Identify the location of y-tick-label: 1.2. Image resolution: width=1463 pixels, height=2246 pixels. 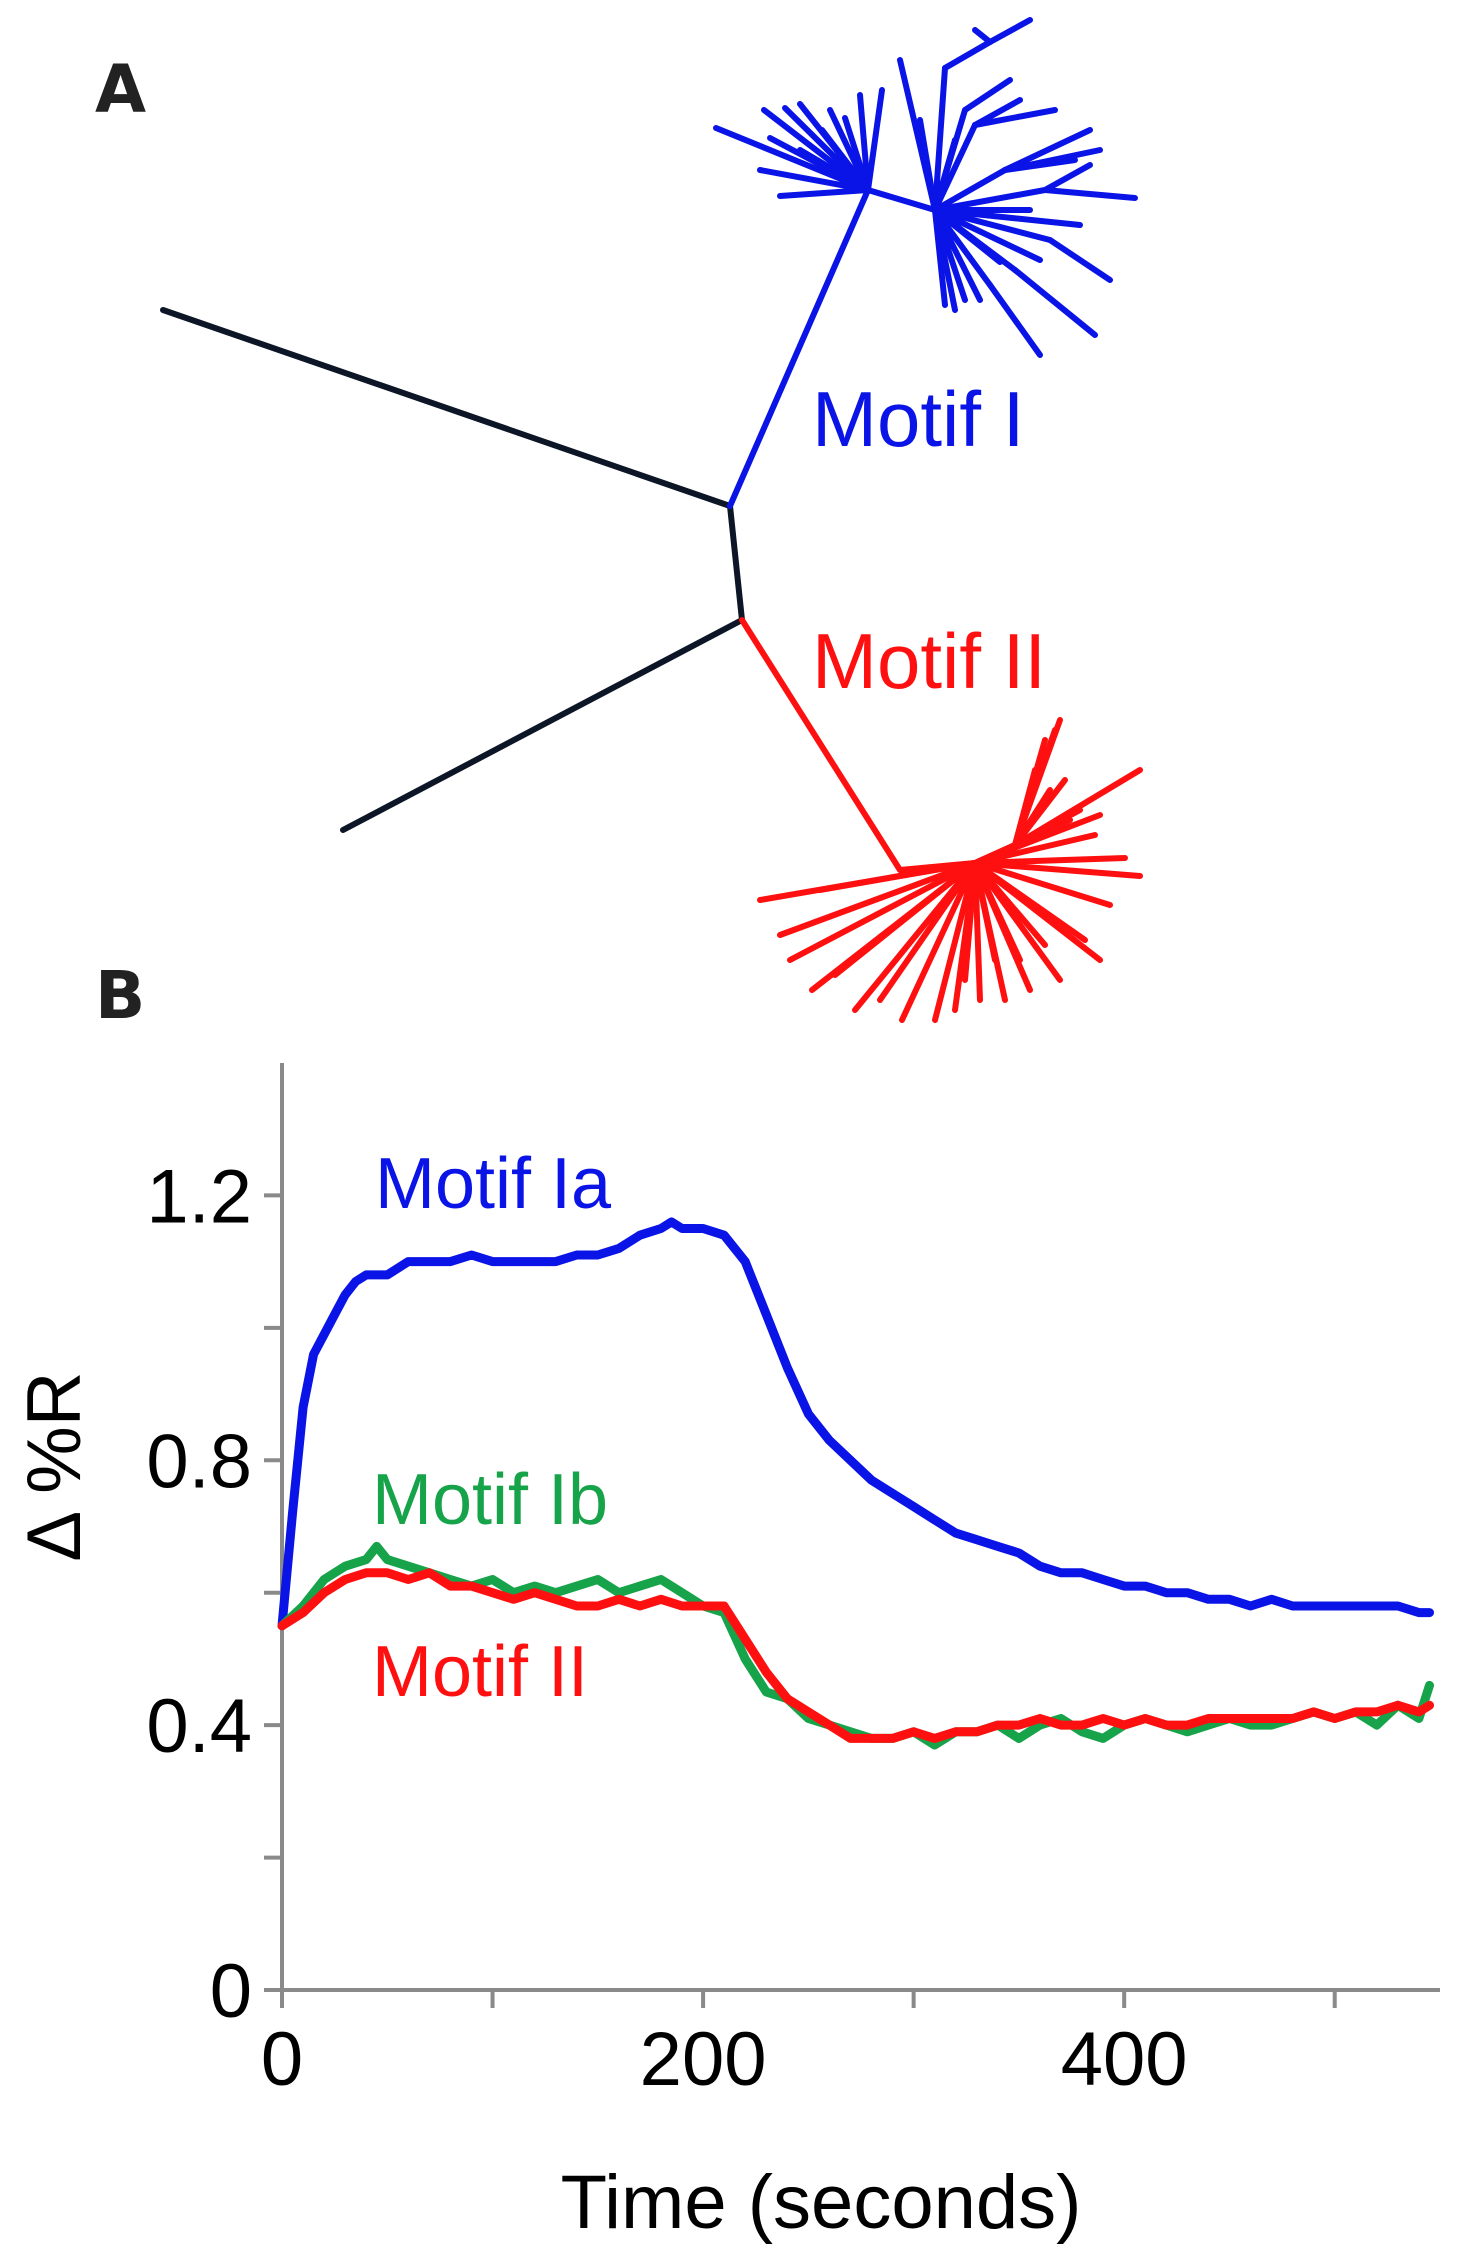
(199, 1196).